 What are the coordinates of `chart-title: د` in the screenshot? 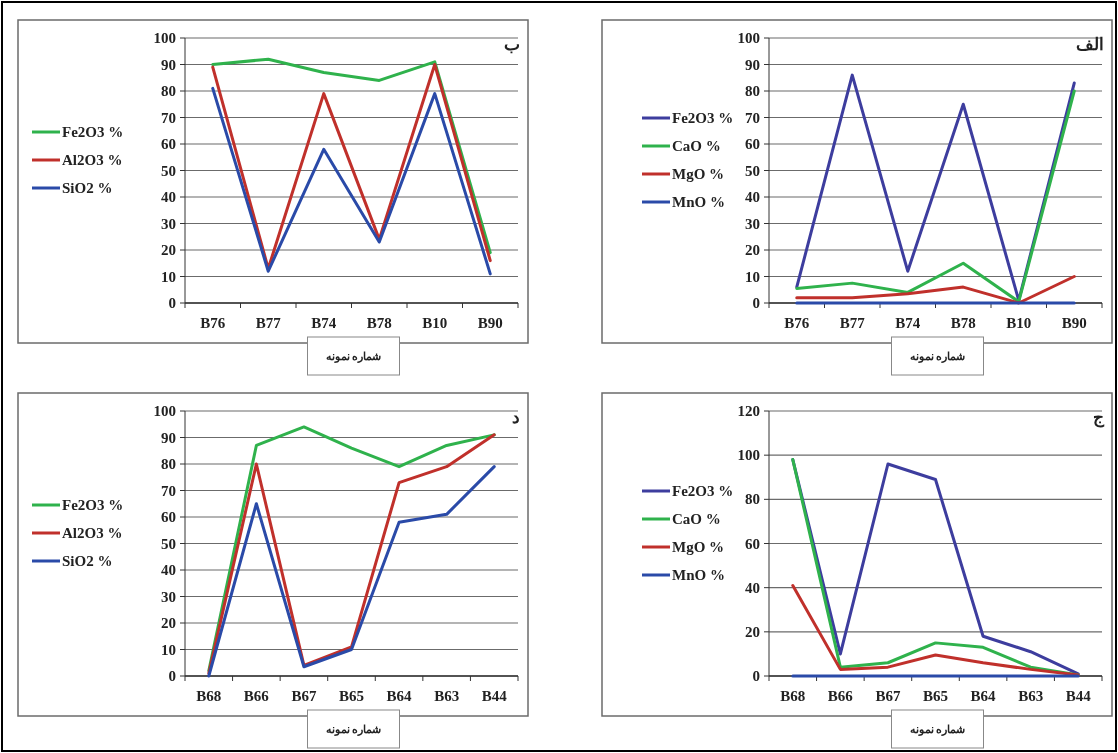 It's located at (516, 417).